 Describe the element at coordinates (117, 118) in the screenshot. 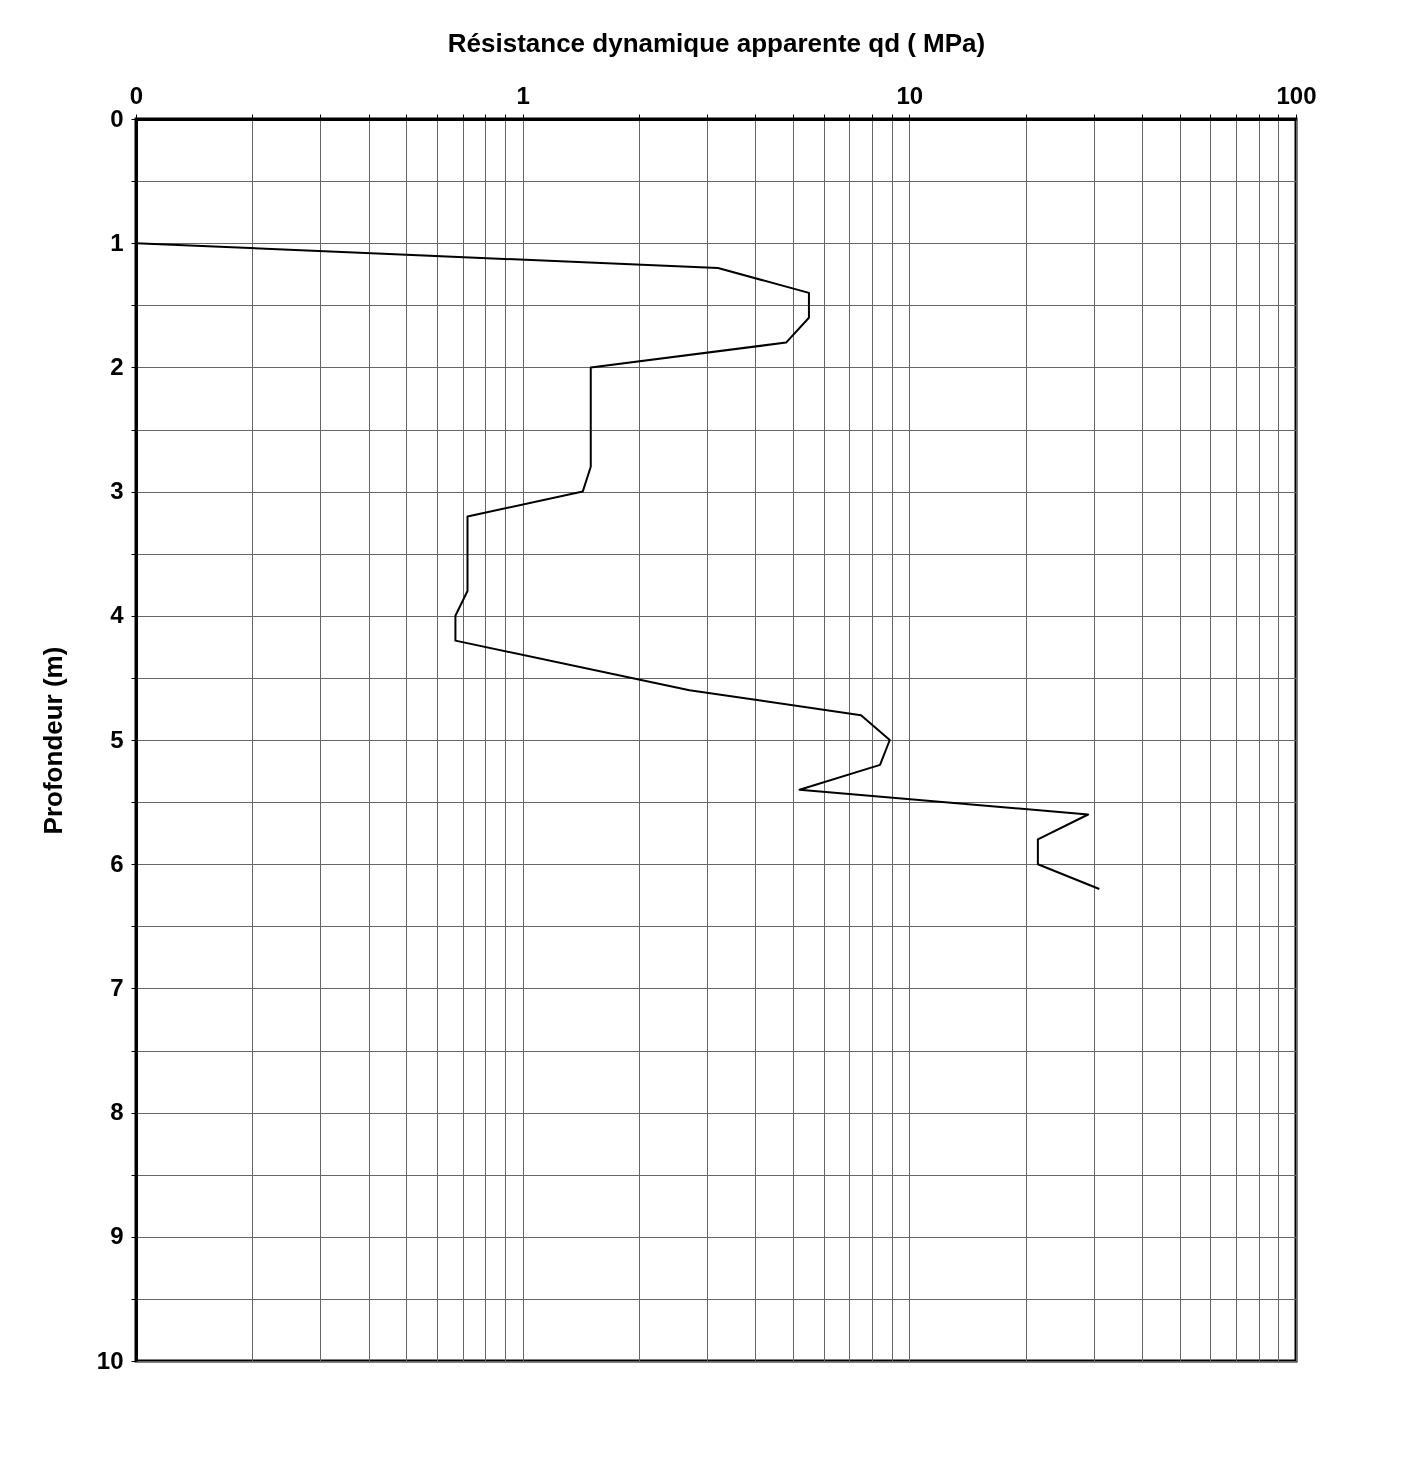

I see `y-tick-label: 0` at that location.